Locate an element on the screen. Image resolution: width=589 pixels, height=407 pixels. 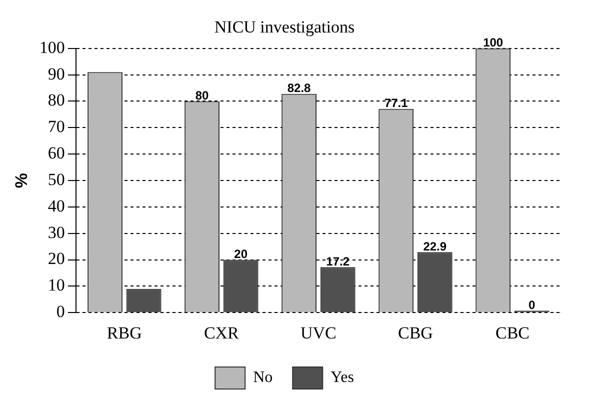
y-tick-label: 50 is located at coordinates (56, 179).